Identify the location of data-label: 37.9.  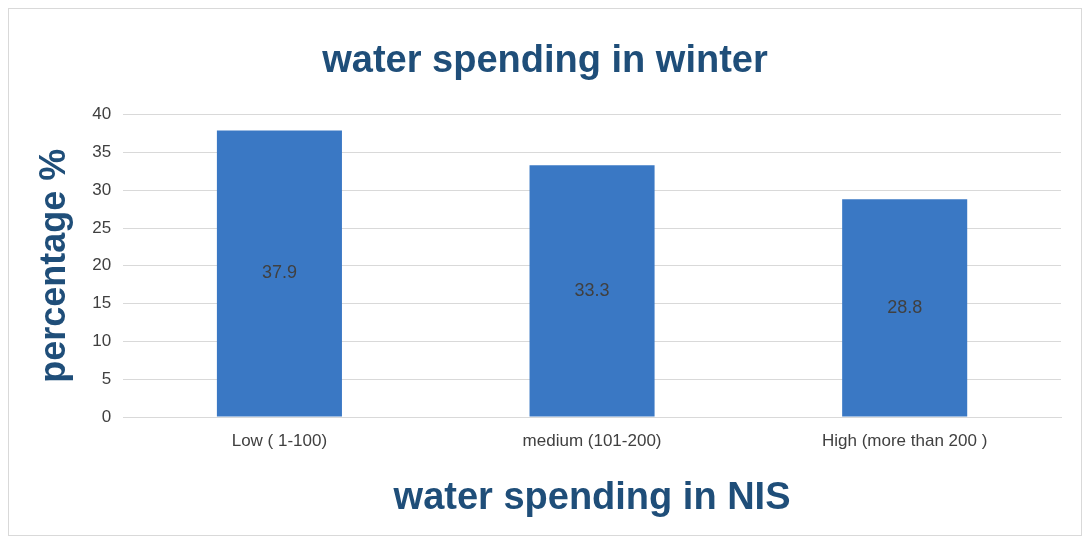
(279, 272).